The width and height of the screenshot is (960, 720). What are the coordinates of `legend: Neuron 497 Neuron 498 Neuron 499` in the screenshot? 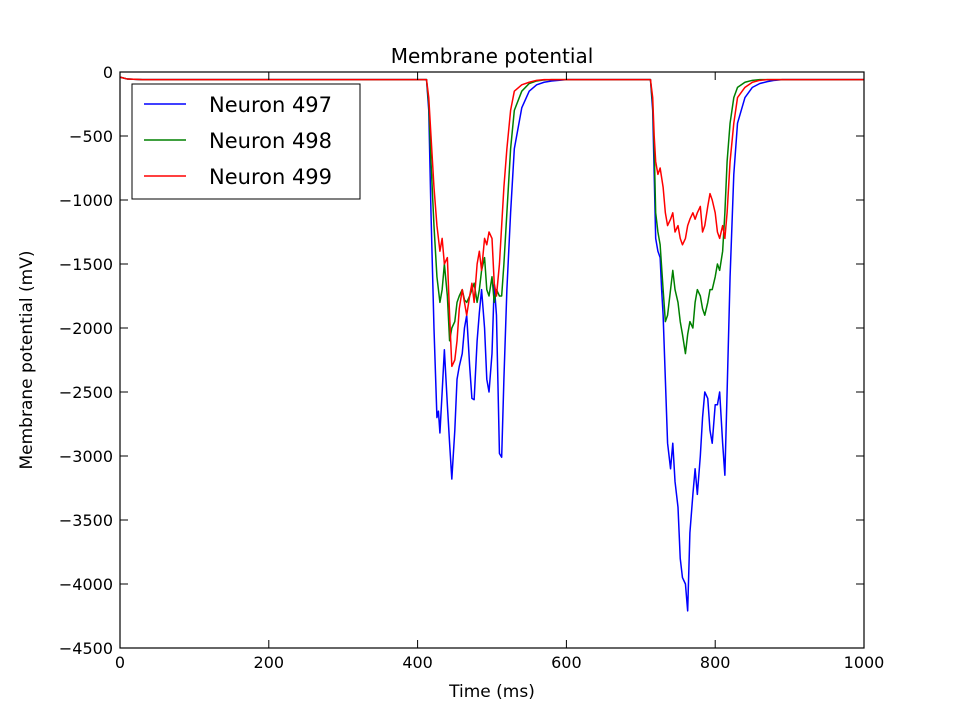 It's located at (246, 141).